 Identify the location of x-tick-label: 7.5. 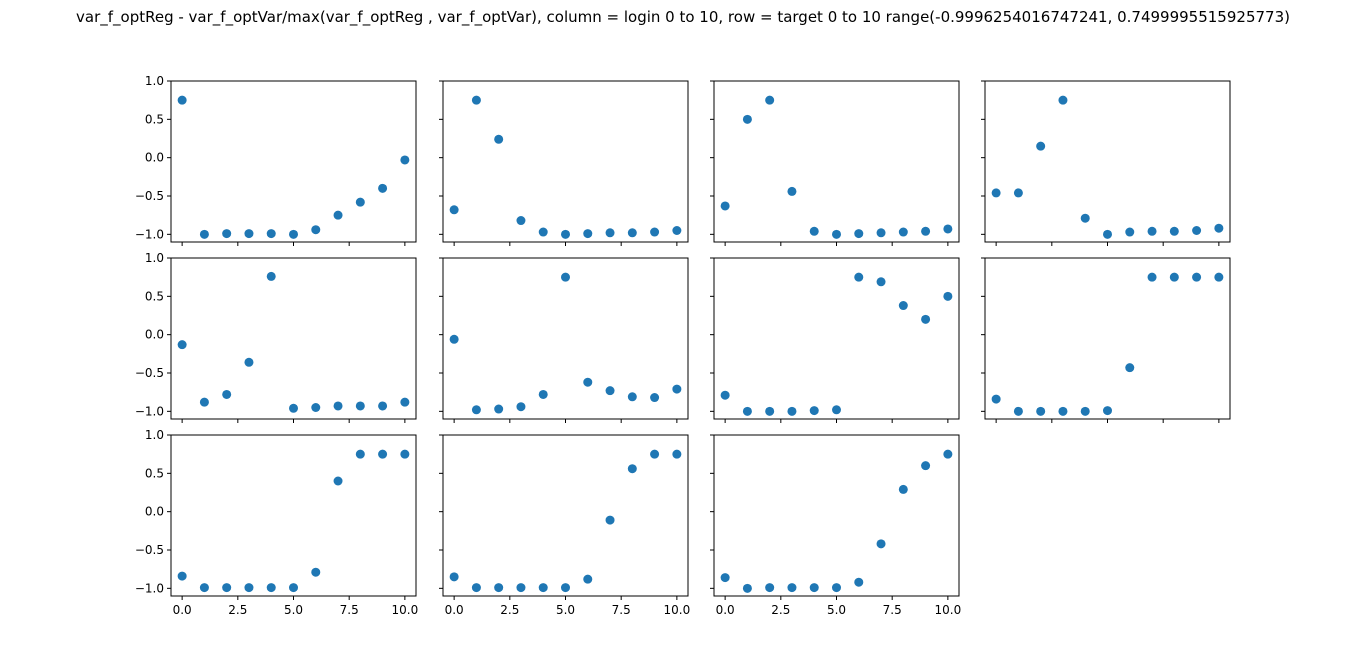
(349, 610).